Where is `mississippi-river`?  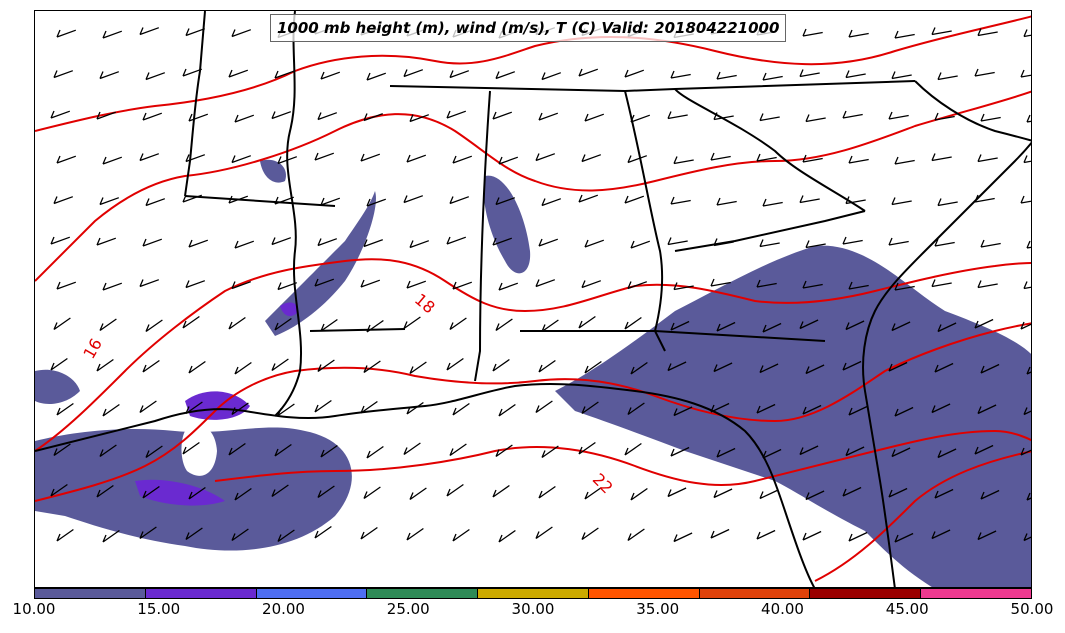 mississippi-river is located at coordinates (288, 214).